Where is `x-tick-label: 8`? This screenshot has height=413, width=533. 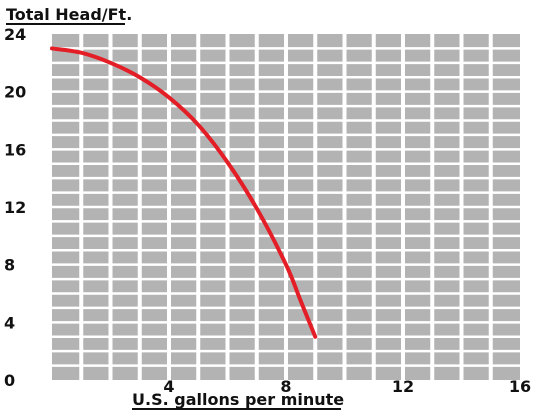
x-tick-label: 8 is located at coordinates (285, 386).